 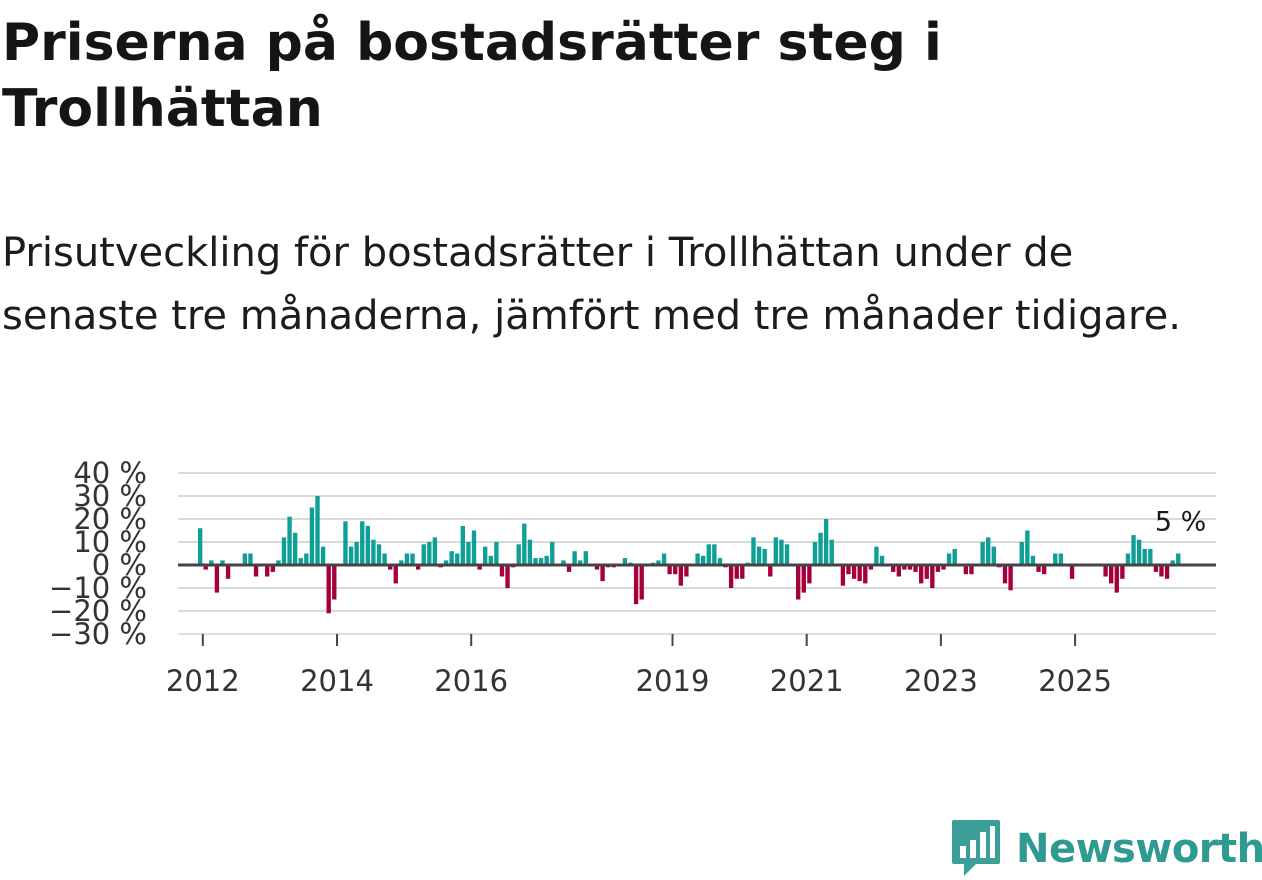 I want to click on y-axis: 40 %30 %20 %10 %0 %−10 %−20 %−30 %, so click(x=98, y=553).